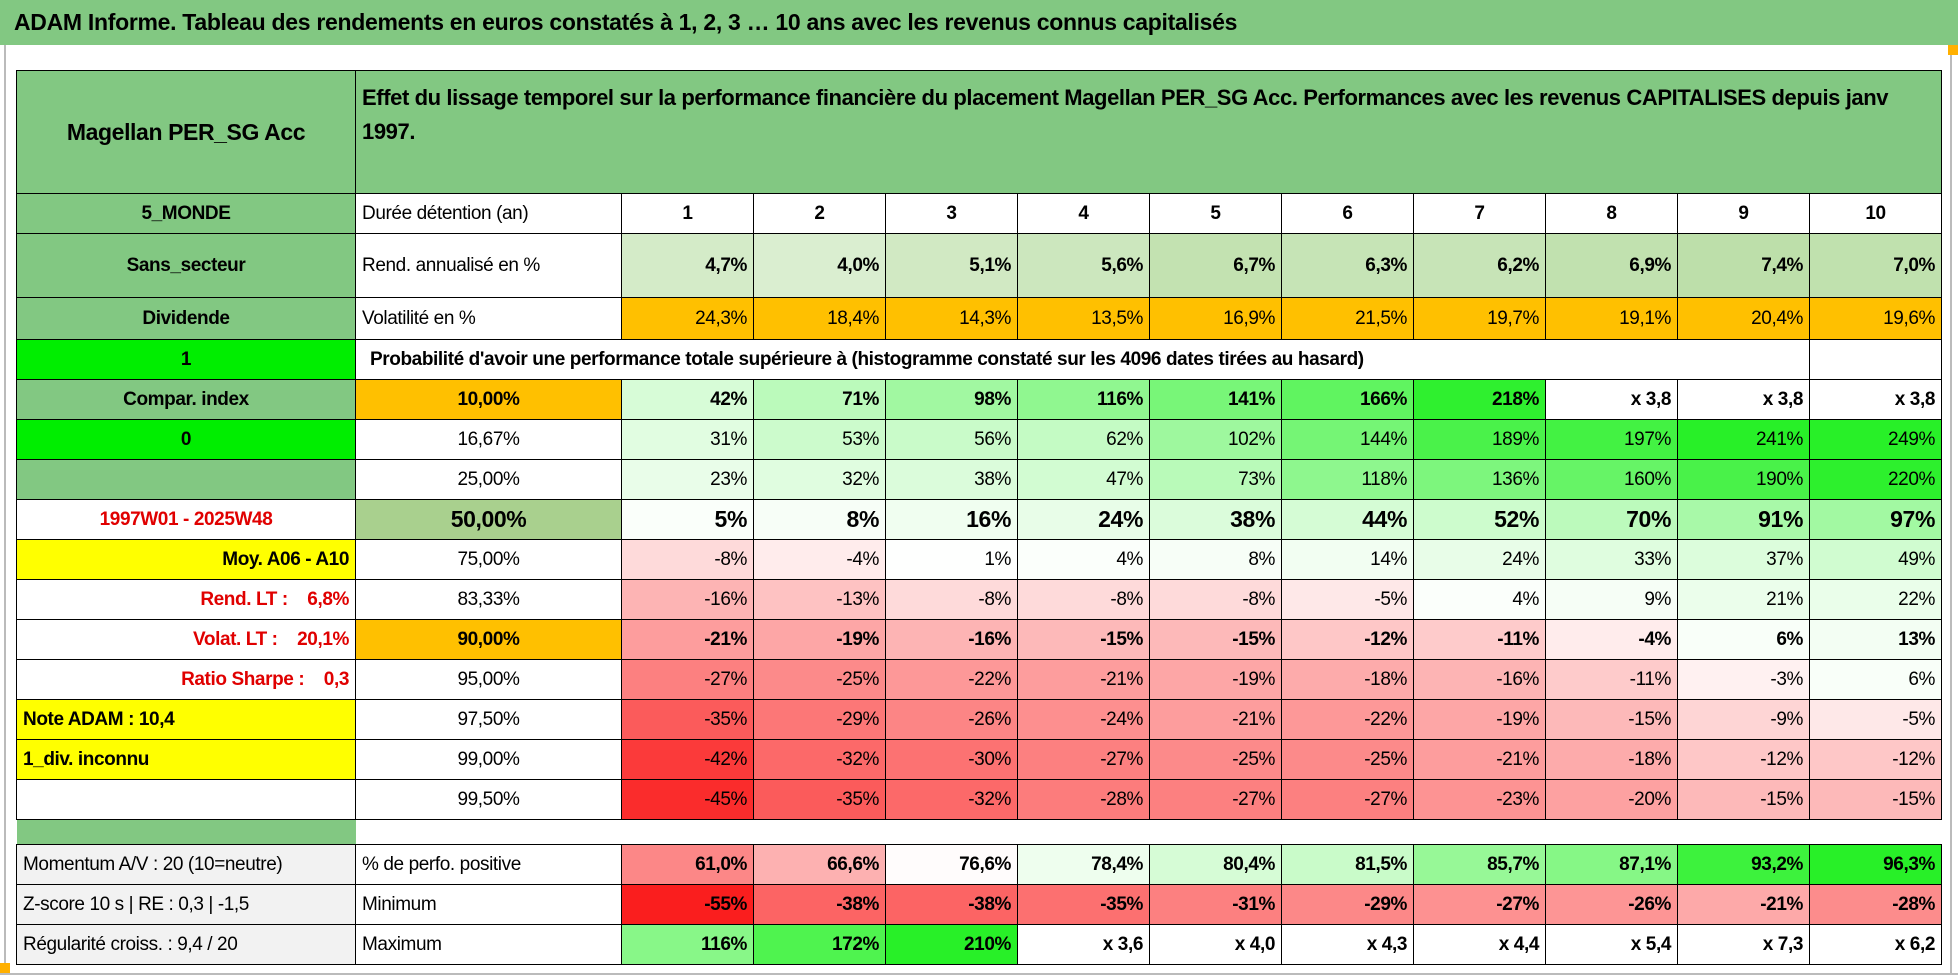  What do you see at coordinates (1083, 904) in the screenshot?
I see `minimum-cell: -35%` at bounding box center [1083, 904].